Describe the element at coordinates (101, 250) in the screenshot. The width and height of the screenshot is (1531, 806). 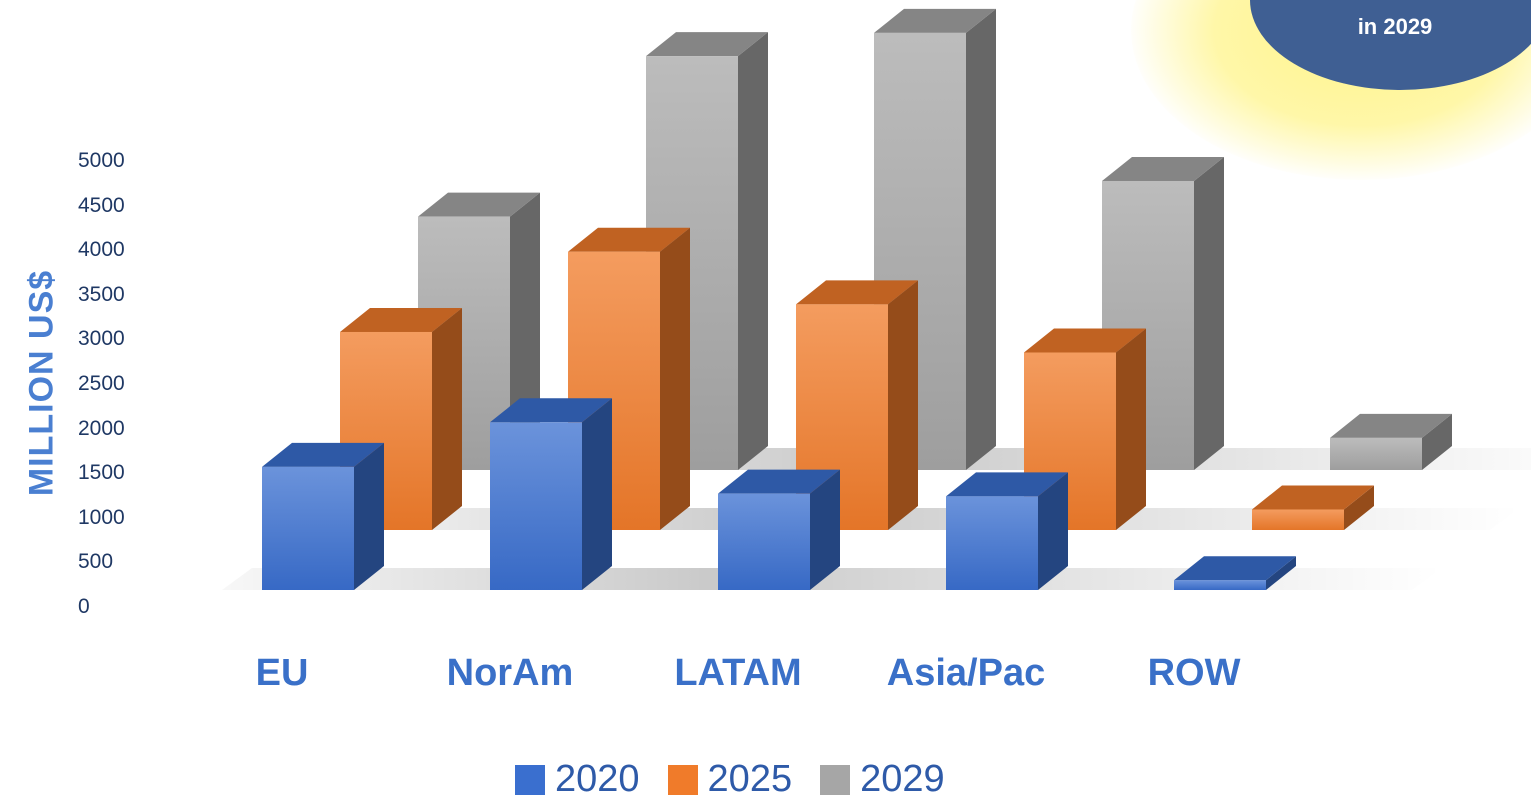
I see `y-tick-label: 4000` at that location.